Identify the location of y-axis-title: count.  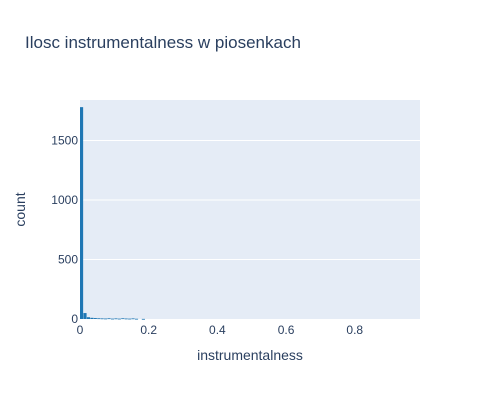
(20, 209).